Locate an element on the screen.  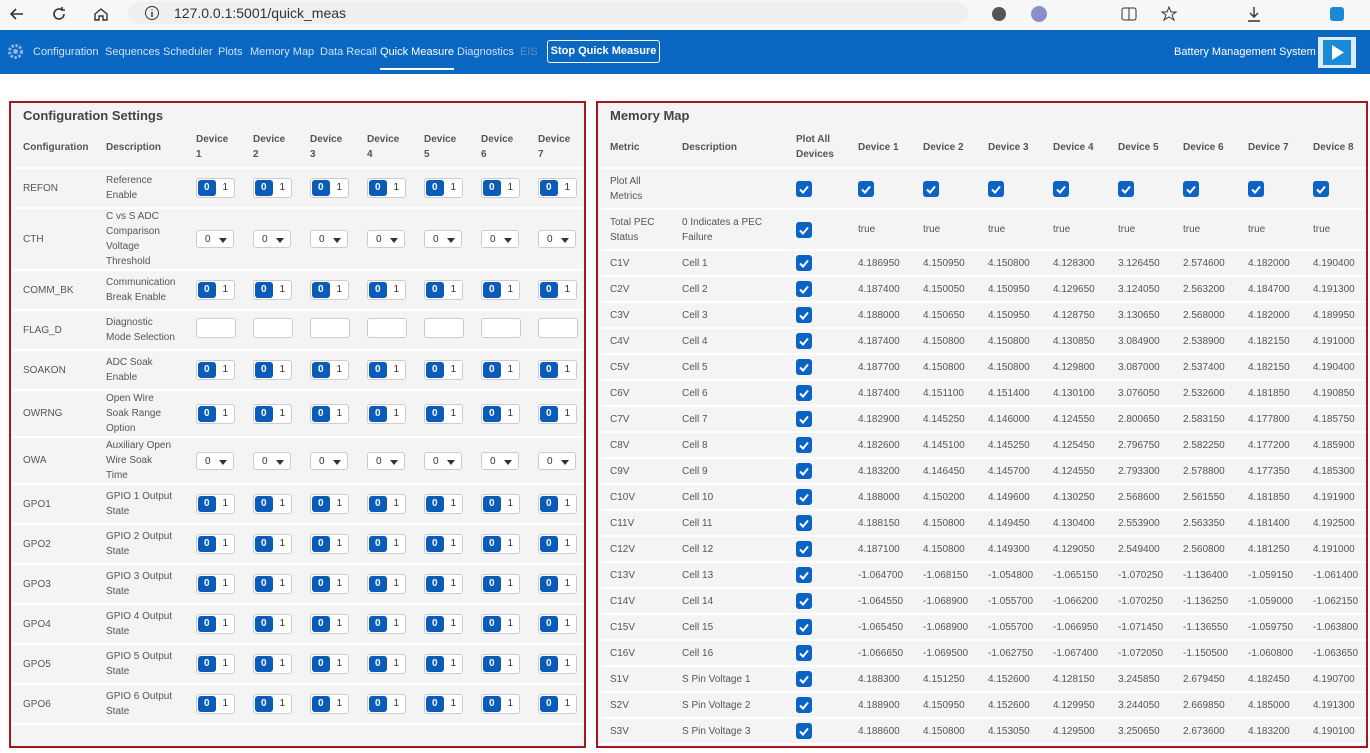
edge-icon is located at coordinates (1337, 14).